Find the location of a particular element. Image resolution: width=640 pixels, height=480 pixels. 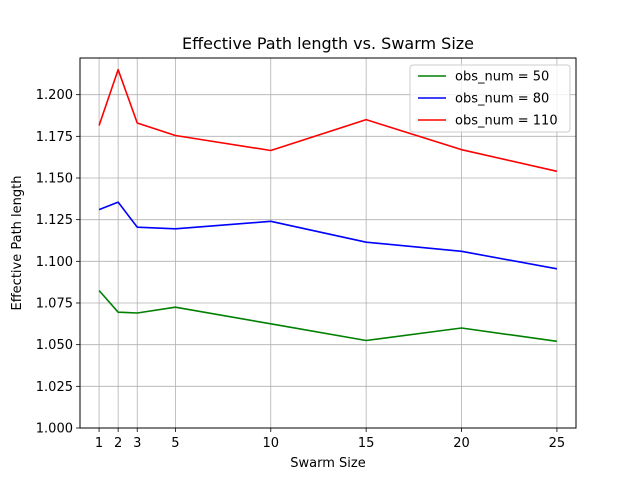

y-tick-label: 1.200 is located at coordinates (54, 95).